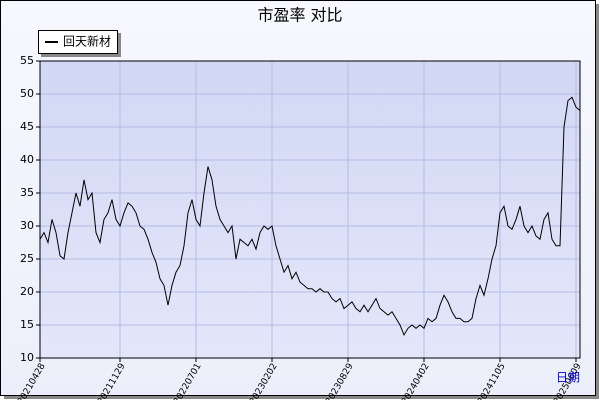 This screenshot has height=404, width=600. What do you see at coordinates (87, 41) in the screenshot?
I see `legend-label: 回天新材` at bounding box center [87, 41].